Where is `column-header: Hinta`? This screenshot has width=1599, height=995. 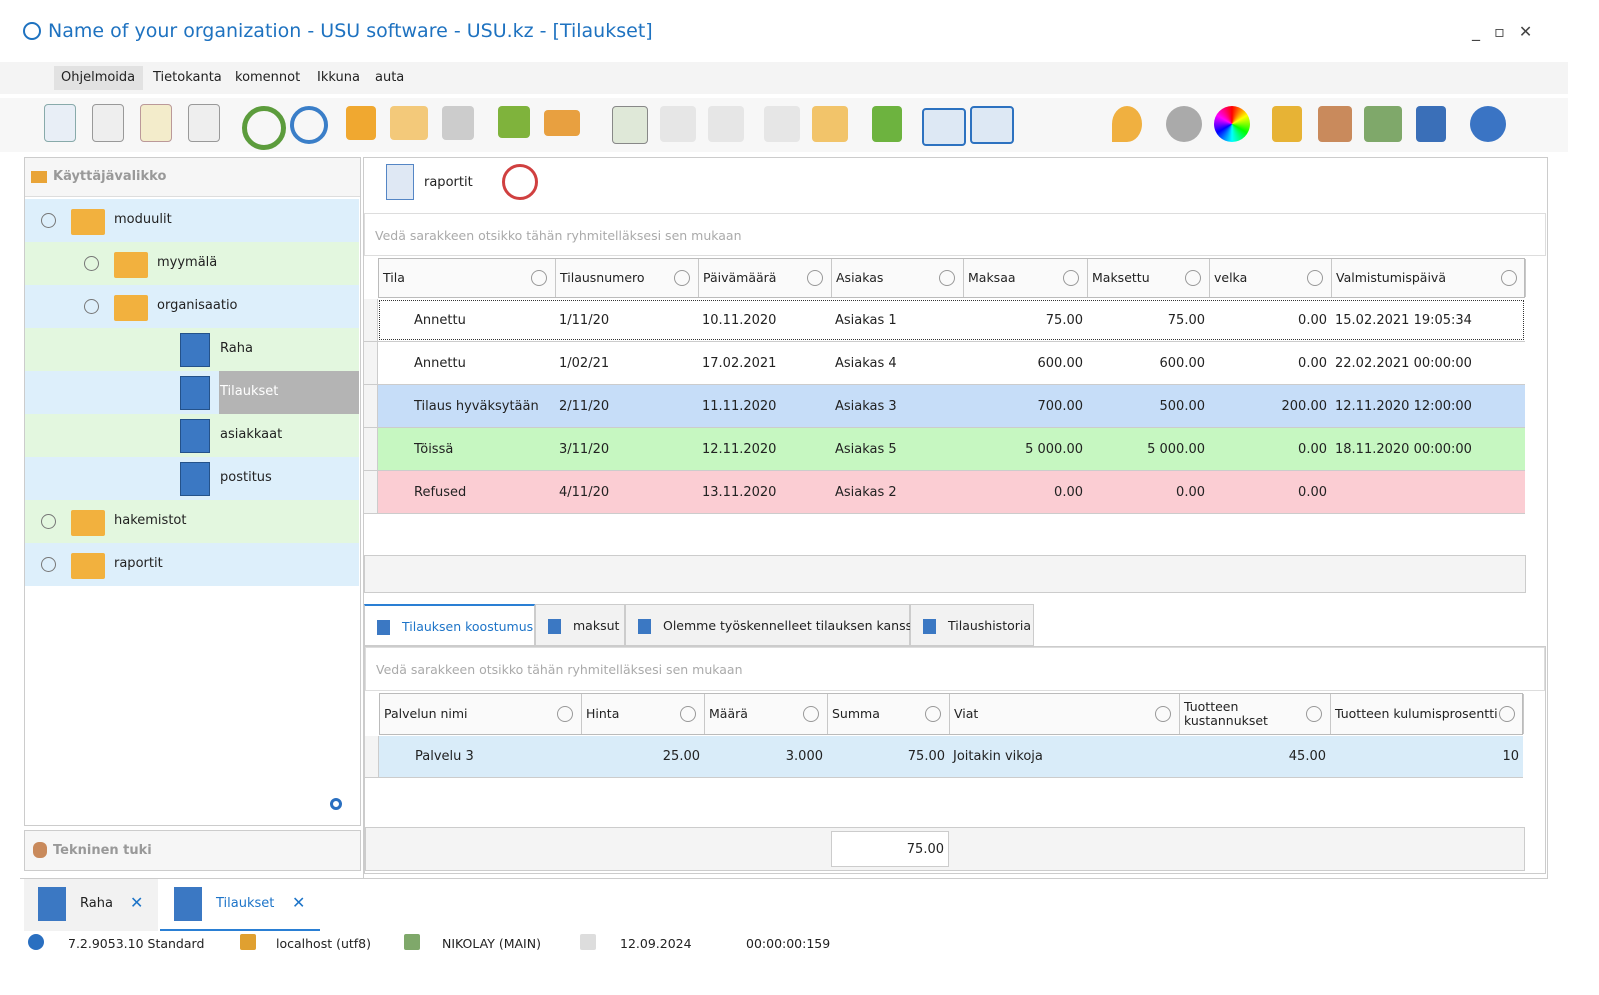
column-header: Hinta is located at coordinates (643, 714).